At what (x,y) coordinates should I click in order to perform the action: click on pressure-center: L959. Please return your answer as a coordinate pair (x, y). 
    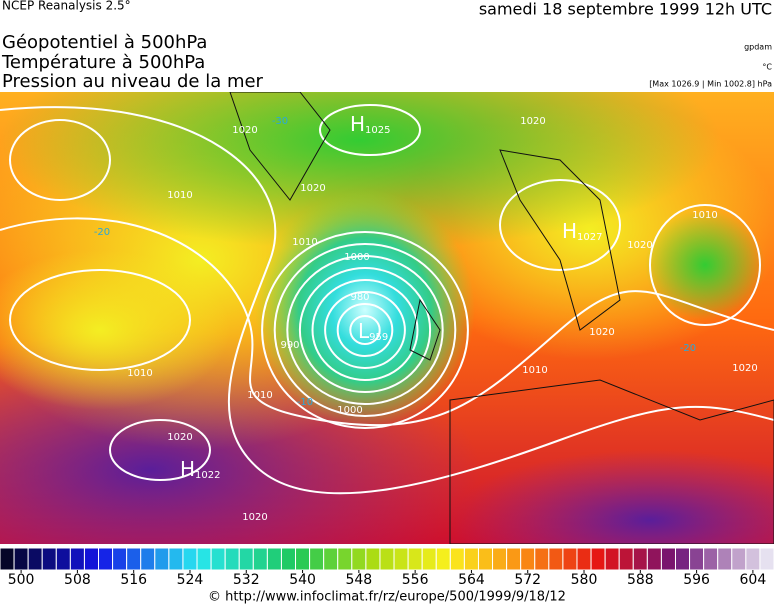
    Looking at the image, I should click on (373, 331).